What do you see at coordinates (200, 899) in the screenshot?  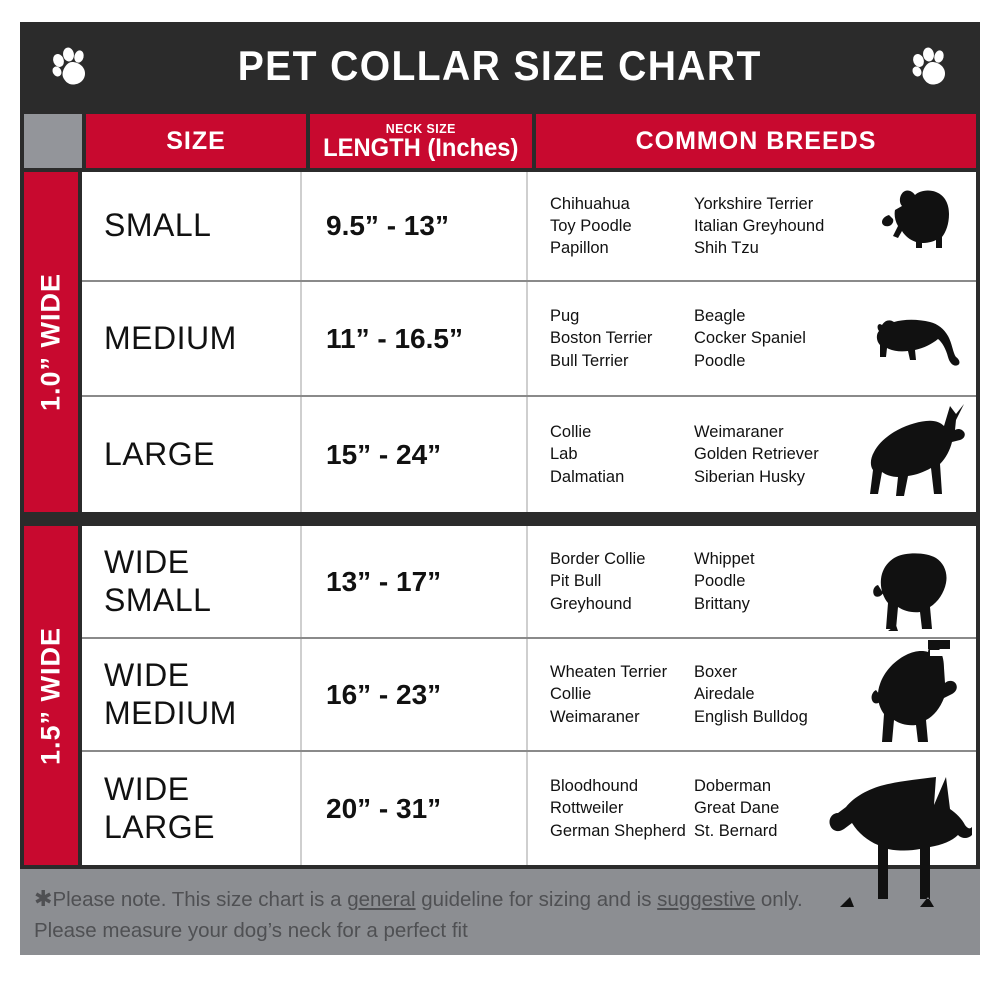 I see `footer-text-a: Please note. This size chart is a` at bounding box center [200, 899].